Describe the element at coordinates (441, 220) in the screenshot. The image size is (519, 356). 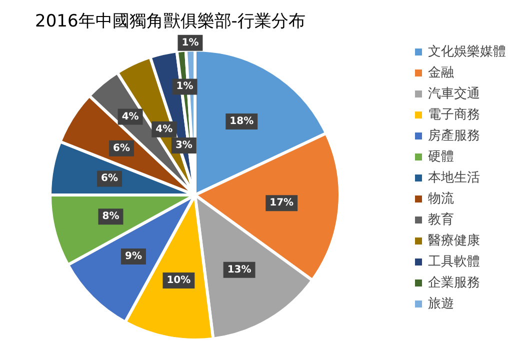
I see `legend-label: 教育` at that location.